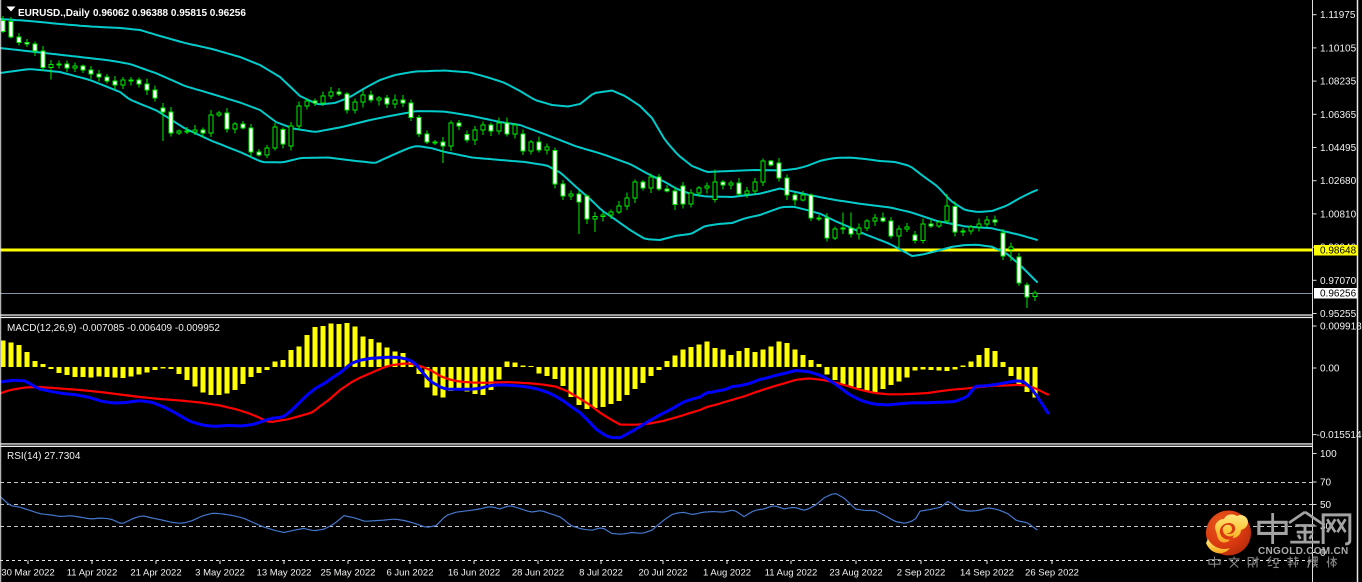  Describe the element at coordinates (987, 573) in the screenshot. I see `svg-text: 14 Sep 2022` at that location.